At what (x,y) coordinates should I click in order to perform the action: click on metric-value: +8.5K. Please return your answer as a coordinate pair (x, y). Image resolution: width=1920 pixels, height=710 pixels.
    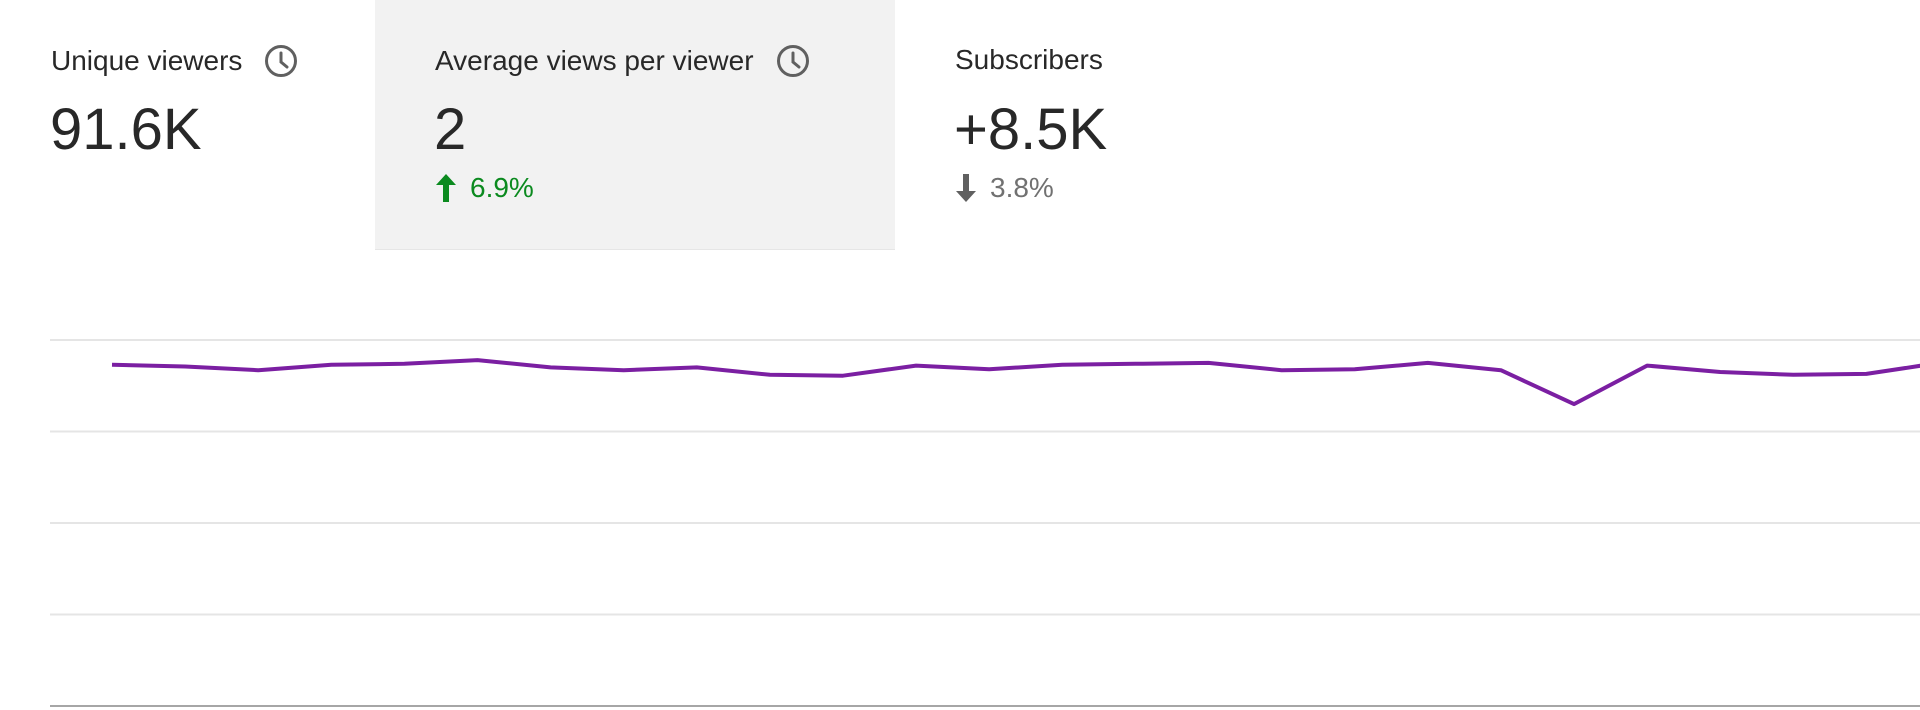
    Looking at the image, I should click on (1031, 129).